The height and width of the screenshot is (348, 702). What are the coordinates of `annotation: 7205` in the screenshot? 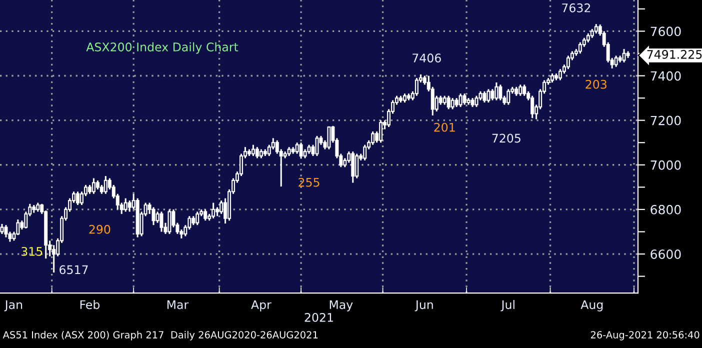 It's located at (506, 138).